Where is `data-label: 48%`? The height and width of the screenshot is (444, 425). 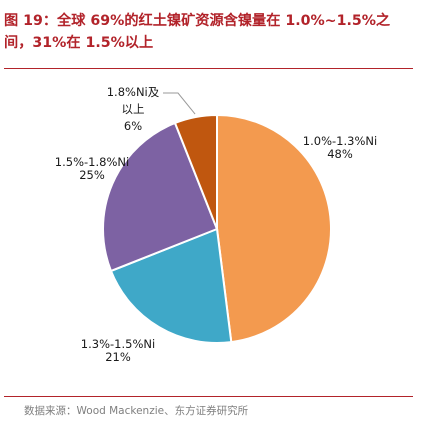 data-label: 48% is located at coordinates (340, 154).